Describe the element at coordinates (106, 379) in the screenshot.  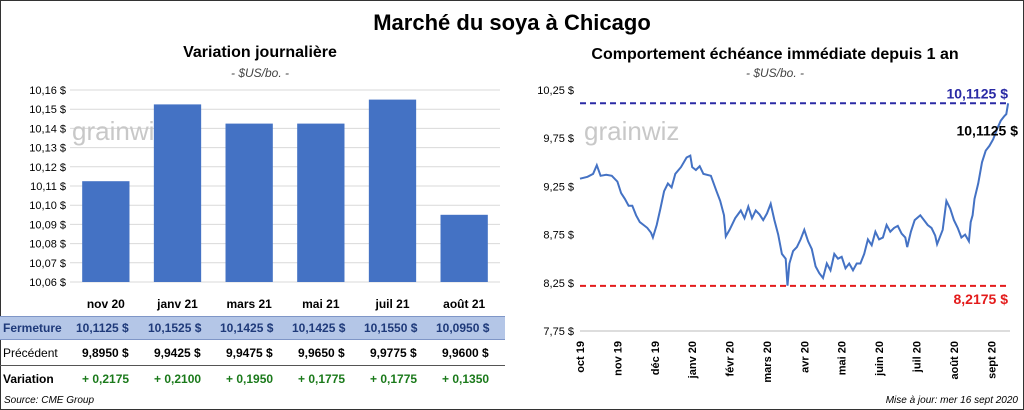
I see `table-cell: + 0,2175` at that location.